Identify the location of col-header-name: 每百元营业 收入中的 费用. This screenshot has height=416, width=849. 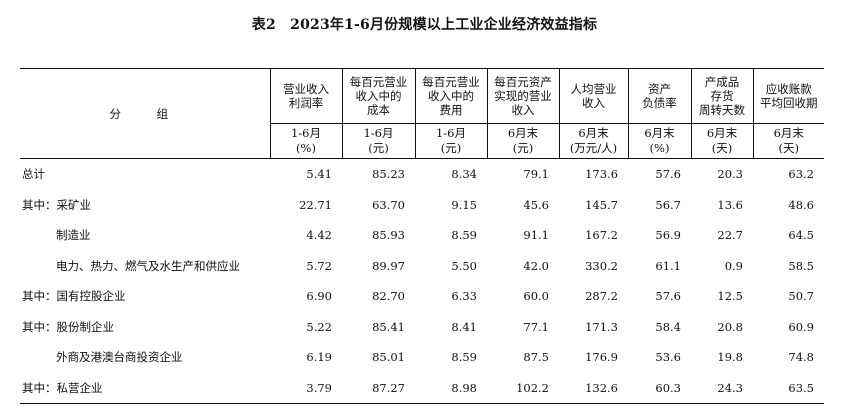
(450, 96).